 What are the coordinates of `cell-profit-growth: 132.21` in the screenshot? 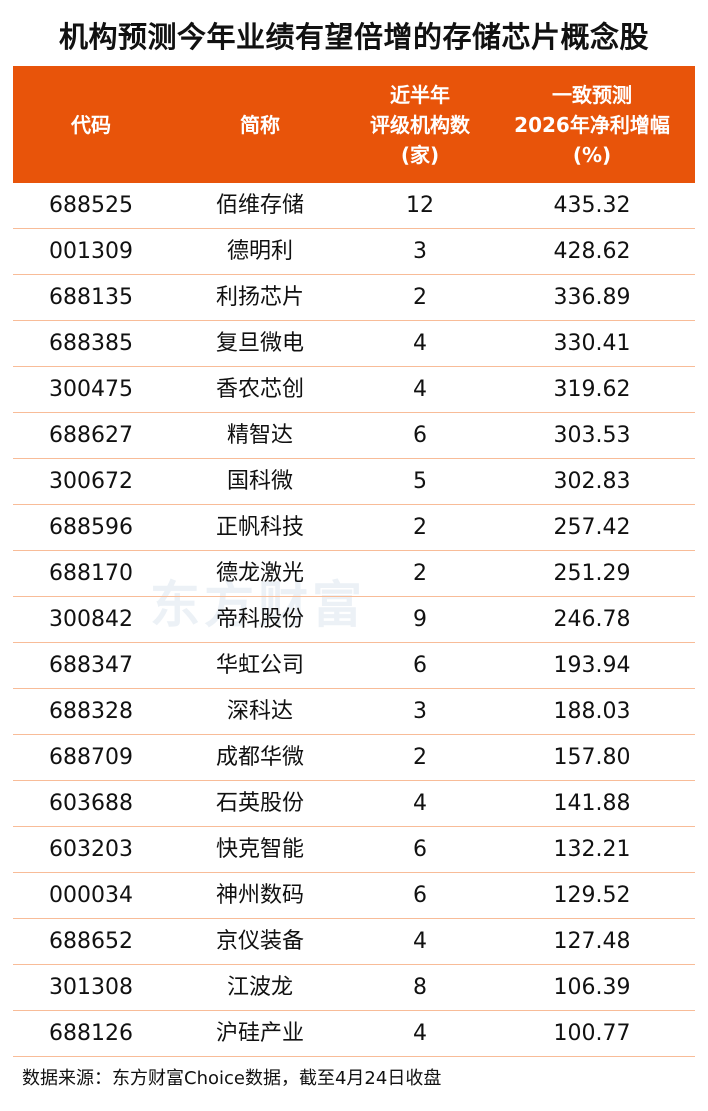 It's located at (592, 849).